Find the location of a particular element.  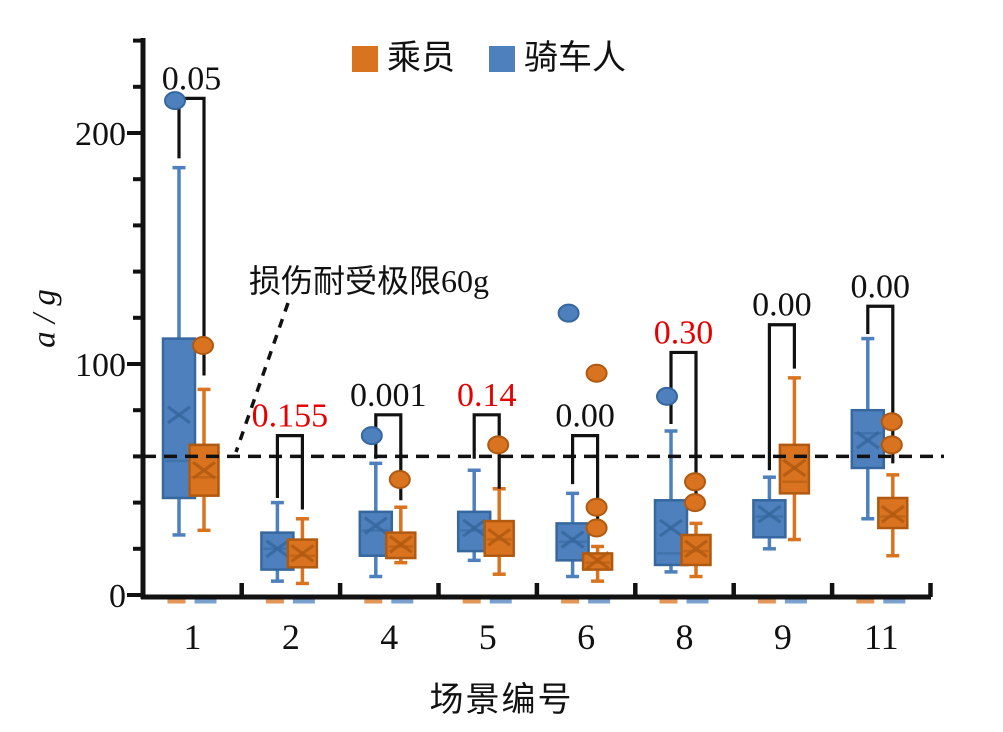

x-tick-label: 1 is located at coordinates (193, 637).